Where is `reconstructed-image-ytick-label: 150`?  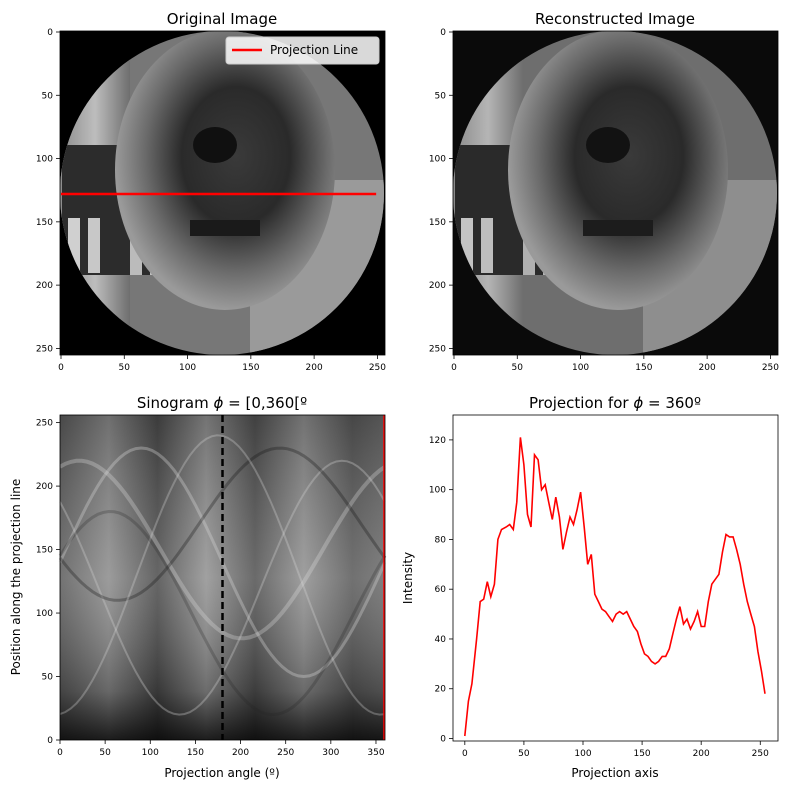 reconstructed-image-ytick-label: 150 is located at coordinates (437, 223).